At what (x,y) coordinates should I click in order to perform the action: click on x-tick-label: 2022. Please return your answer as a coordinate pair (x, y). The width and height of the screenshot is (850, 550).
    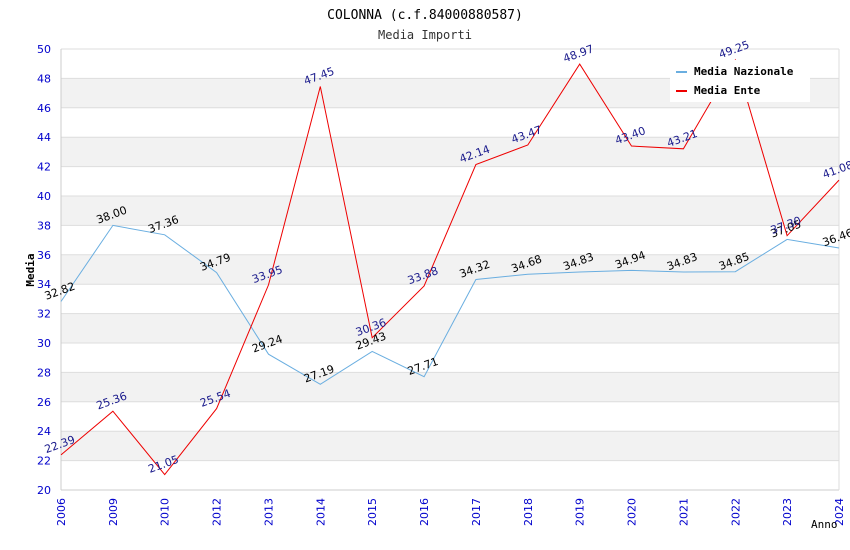
    Looking at the image, I should click on (735, 512).